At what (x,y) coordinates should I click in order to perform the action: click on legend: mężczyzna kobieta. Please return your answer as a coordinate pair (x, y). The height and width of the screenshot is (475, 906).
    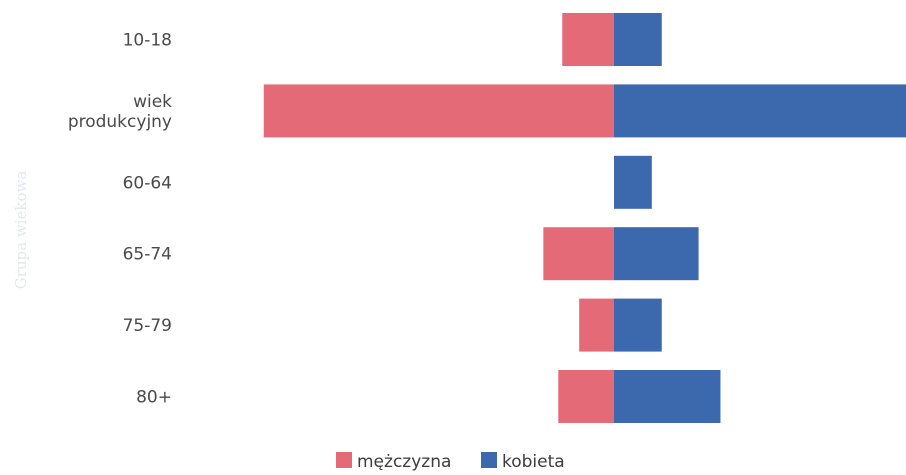
    Looking at the image, I should click on (450, 462).